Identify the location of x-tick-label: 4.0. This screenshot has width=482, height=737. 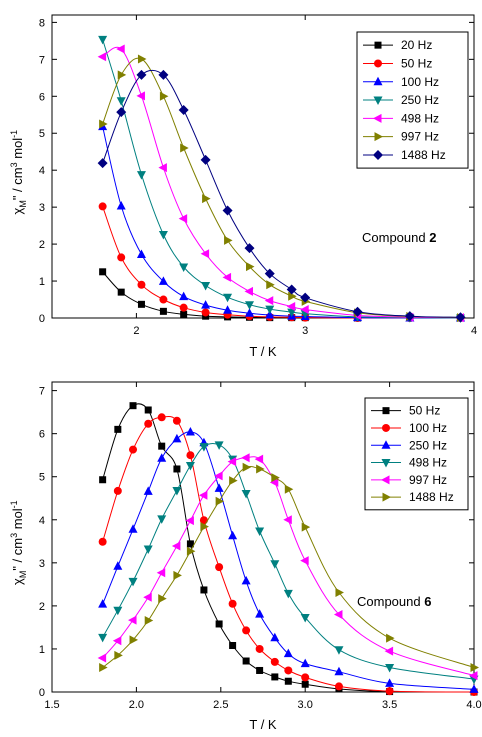
(473, 705).